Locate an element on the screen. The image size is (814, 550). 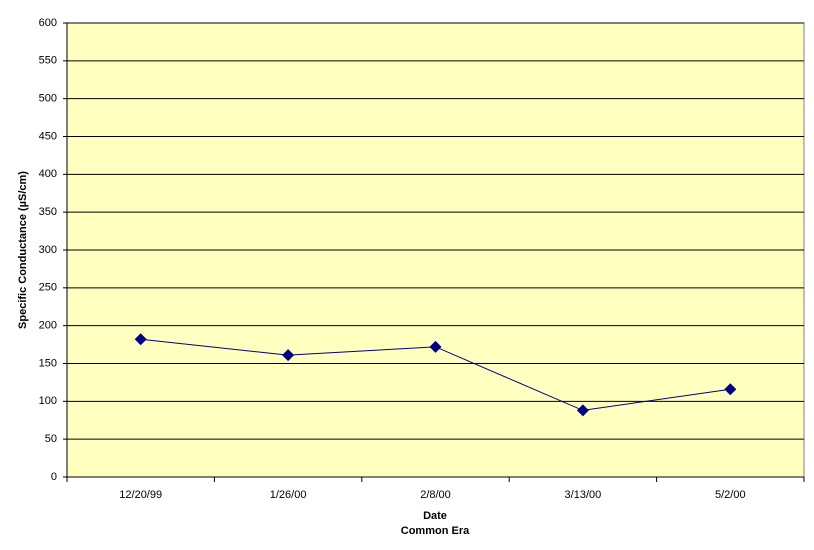
y-tick-label: 0 is located at coordinates (54, 477).